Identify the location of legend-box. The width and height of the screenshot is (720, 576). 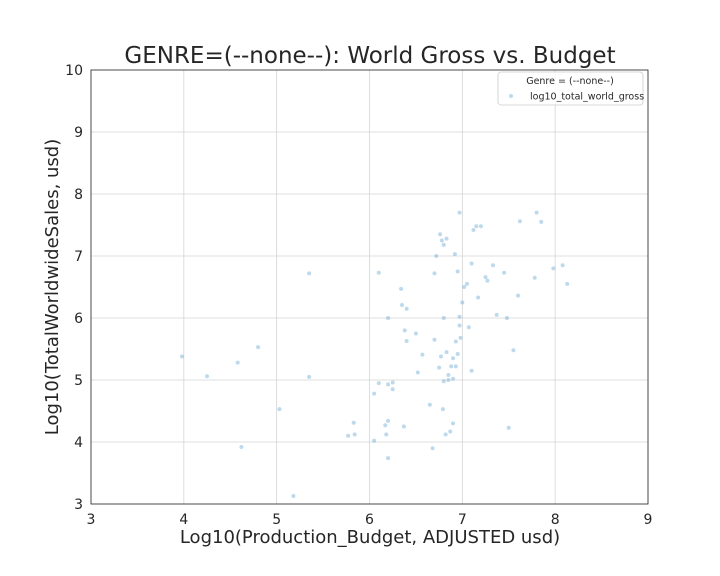
(570, 88).